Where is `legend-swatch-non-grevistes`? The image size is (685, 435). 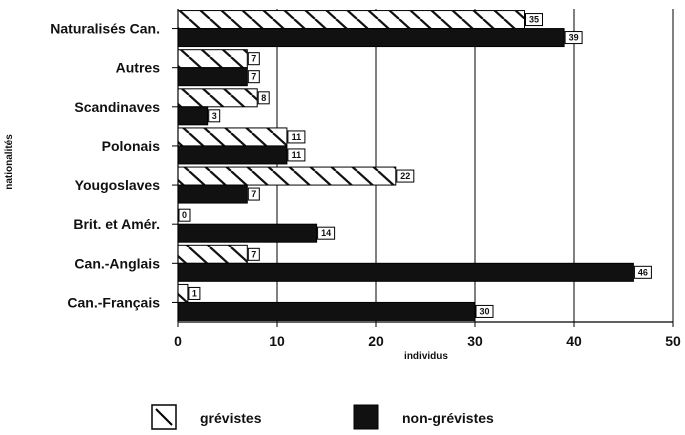 legend-swatch-non-grevistes is located at coordinates (366, 417).